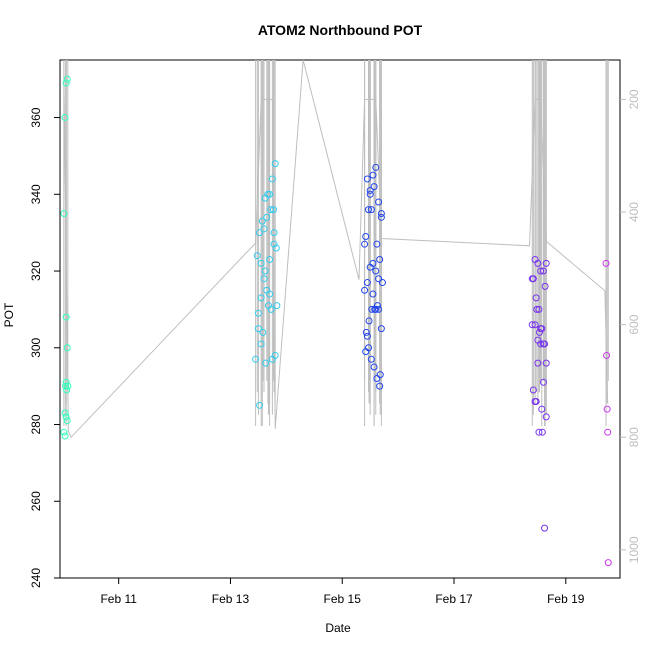 This screenshot has width=650, height=650. I want to click on y-axis: 240 260 280 300 320 340 360, so click(44, 347).